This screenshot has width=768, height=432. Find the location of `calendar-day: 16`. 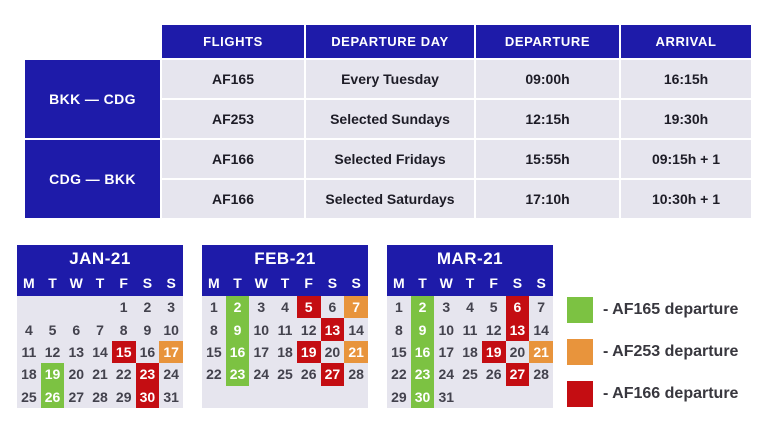

calendar-day: 16 is located at coordinates (422, 352).